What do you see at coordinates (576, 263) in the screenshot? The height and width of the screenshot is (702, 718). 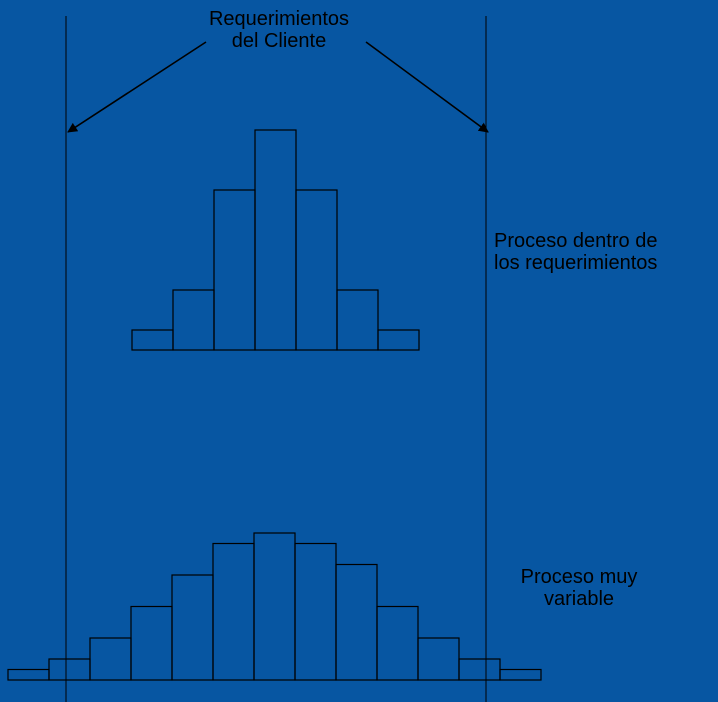 I see `capable-process-line-2: los requerimientos` at bounding box center [576, 263].